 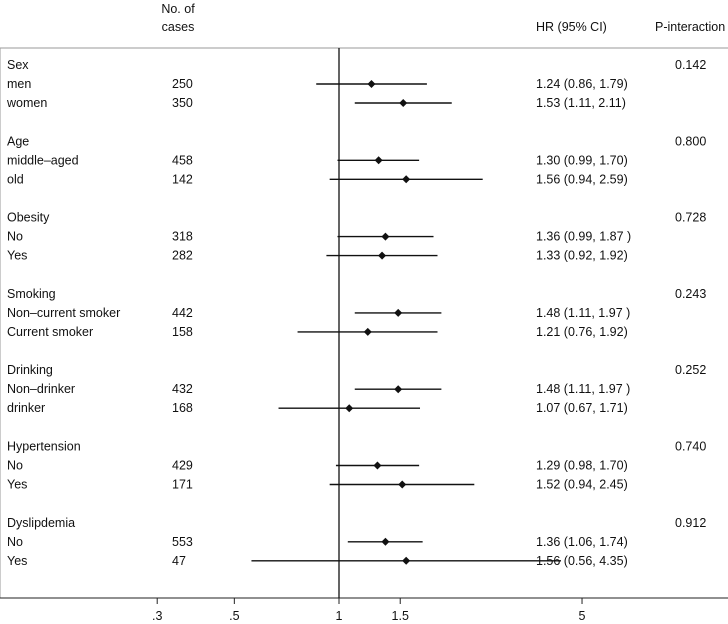 What do you see at coordinates (43, 160) in the screenshot?
I see `row-label: middle–aged` at bounding box center [43, 160].